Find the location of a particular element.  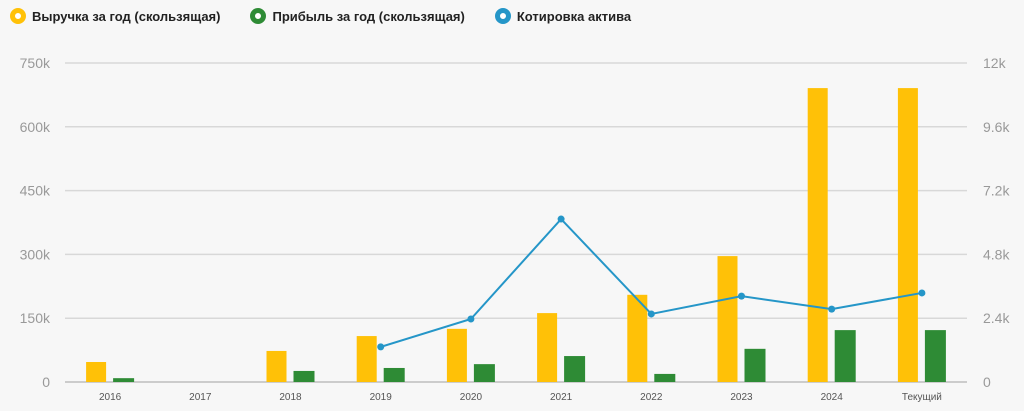

legend-label: Котировка актива is located at coordinates (574, 16).